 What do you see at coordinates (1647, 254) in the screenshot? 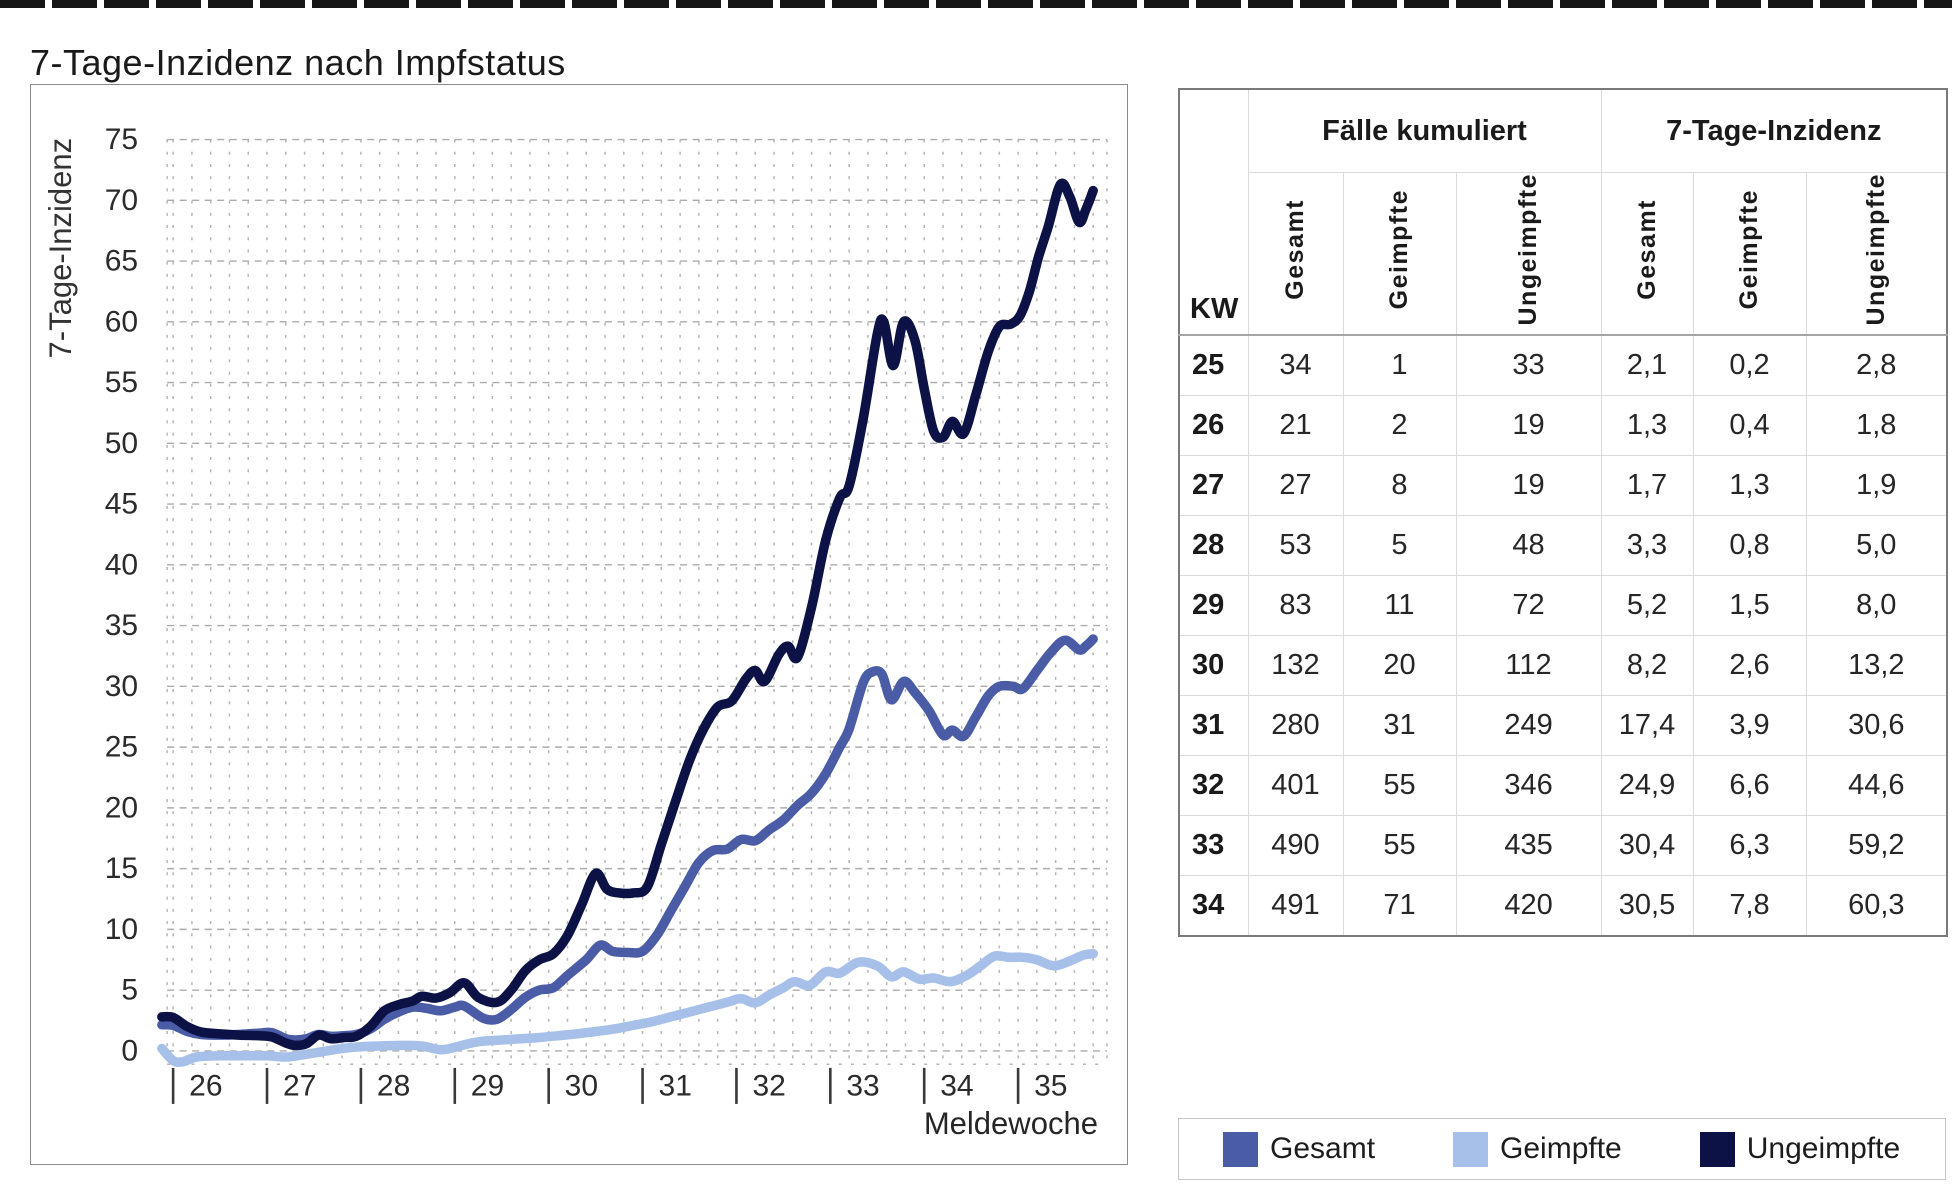
I see `column-header: Gesamt` at bounding box center [1647, 254].